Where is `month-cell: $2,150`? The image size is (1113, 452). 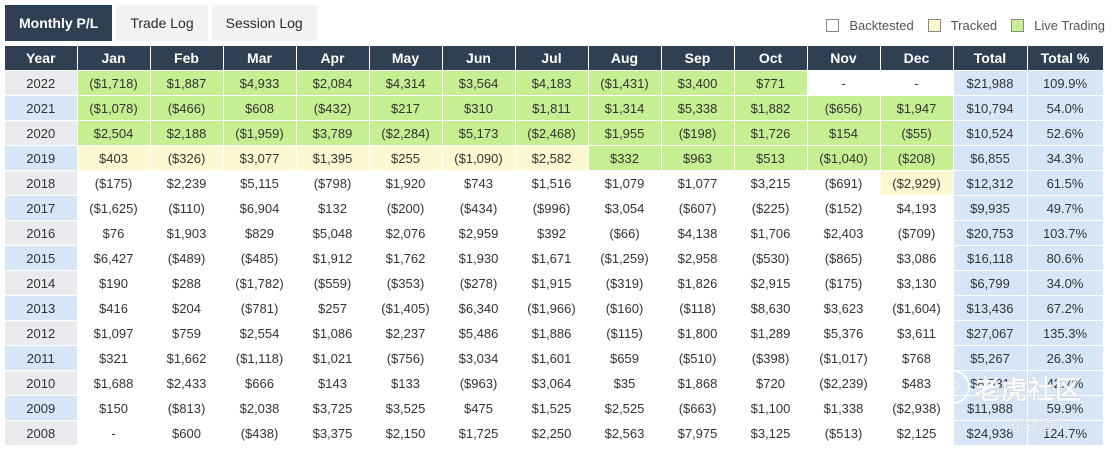
month-cell: $2,150 is located at coordinates (406, 432).